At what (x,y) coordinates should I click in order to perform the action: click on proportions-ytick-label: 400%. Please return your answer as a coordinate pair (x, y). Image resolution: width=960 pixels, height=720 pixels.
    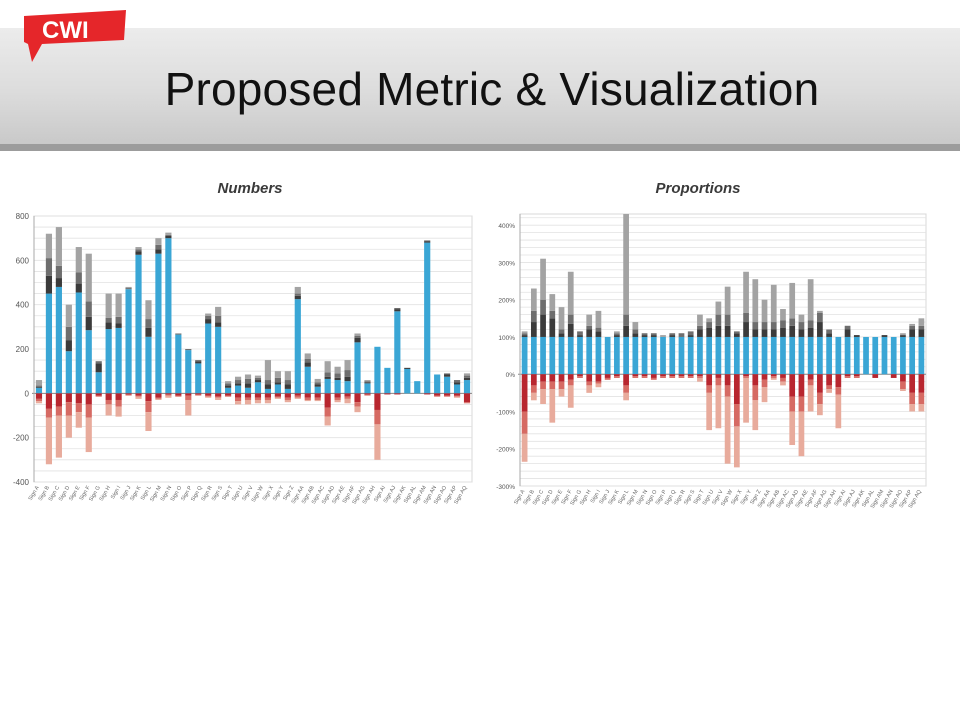
    Looking at the image, I should click on (506, 226).